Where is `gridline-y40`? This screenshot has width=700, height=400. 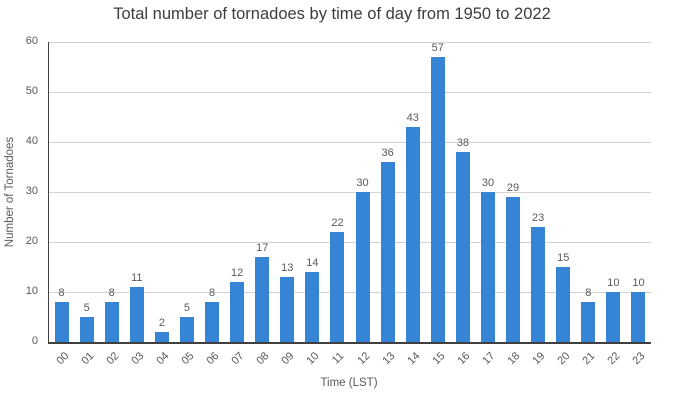 gridline-y40 is located at coordinates (350, 142).